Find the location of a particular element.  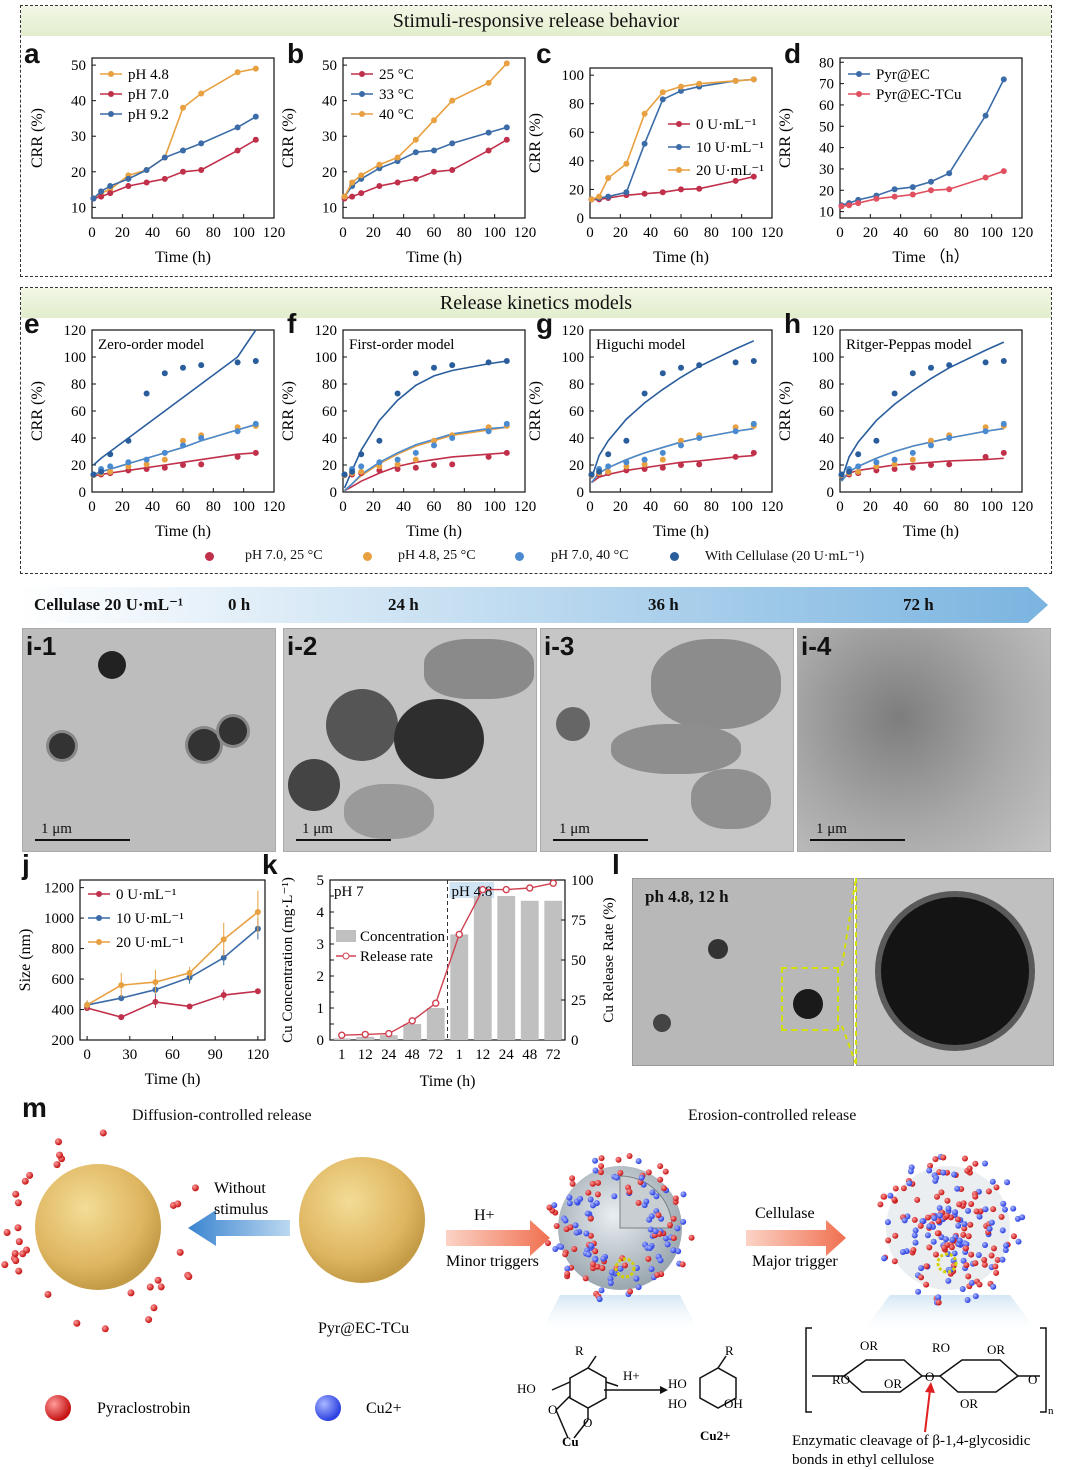

cu-label: Cu is located at coordinates (570, 1441).